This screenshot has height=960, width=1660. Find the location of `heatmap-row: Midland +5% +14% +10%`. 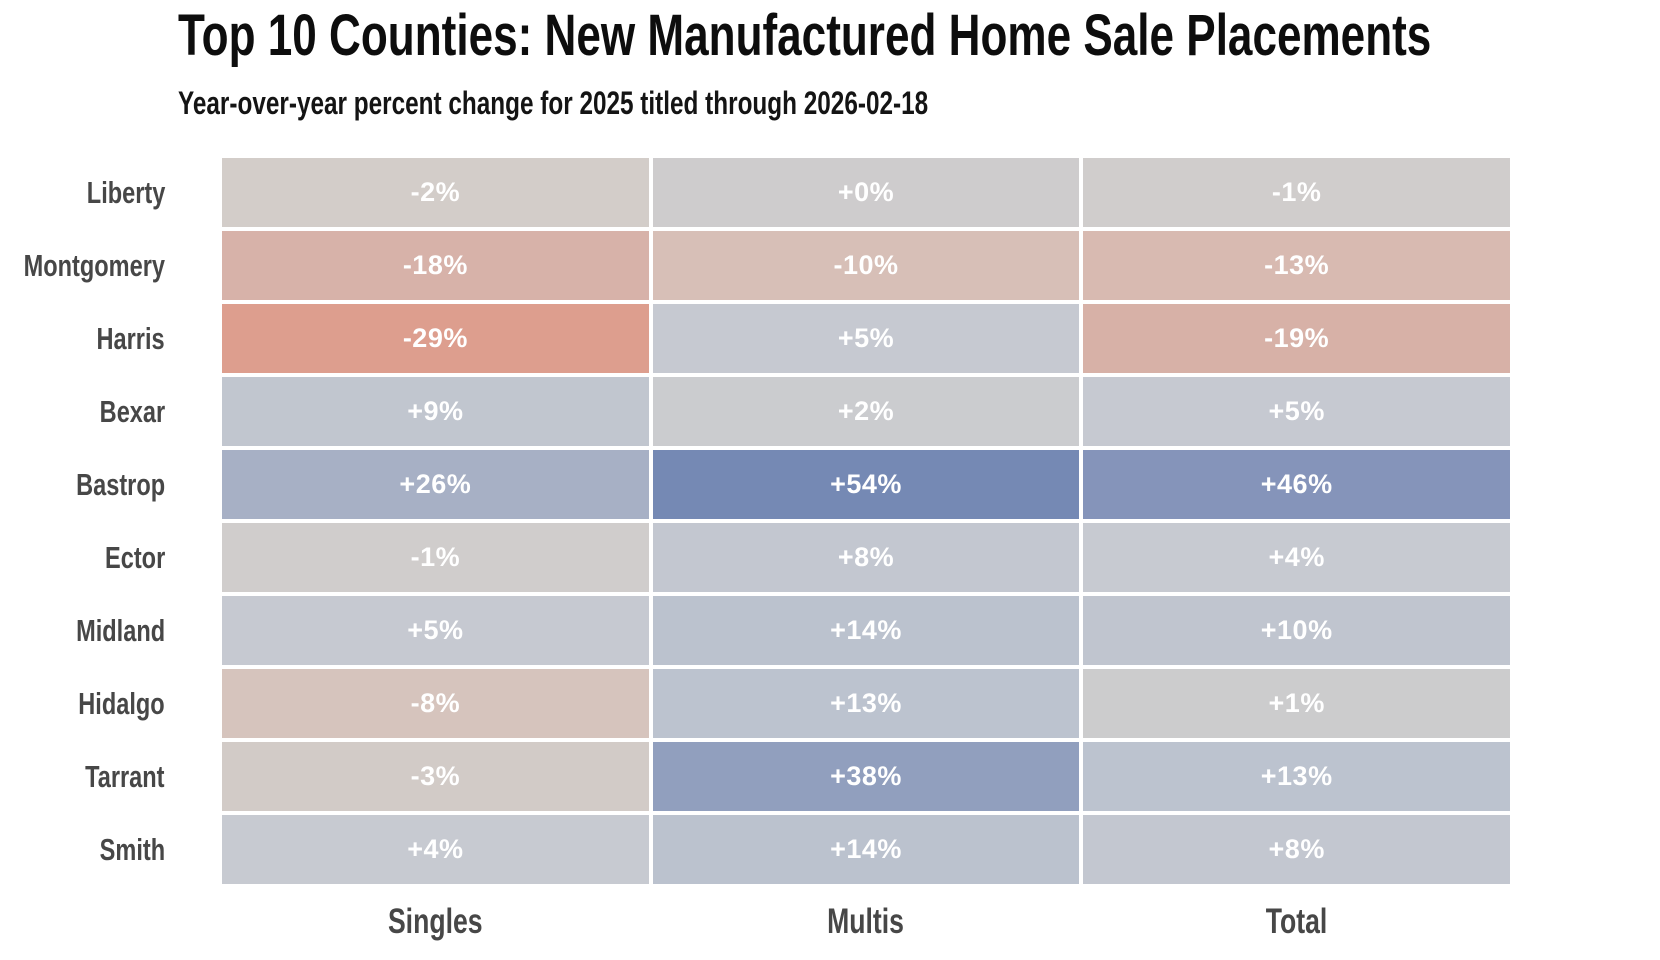

heatmap-row: Midland +5% +14% +10% is located at coordinates (830, 630).